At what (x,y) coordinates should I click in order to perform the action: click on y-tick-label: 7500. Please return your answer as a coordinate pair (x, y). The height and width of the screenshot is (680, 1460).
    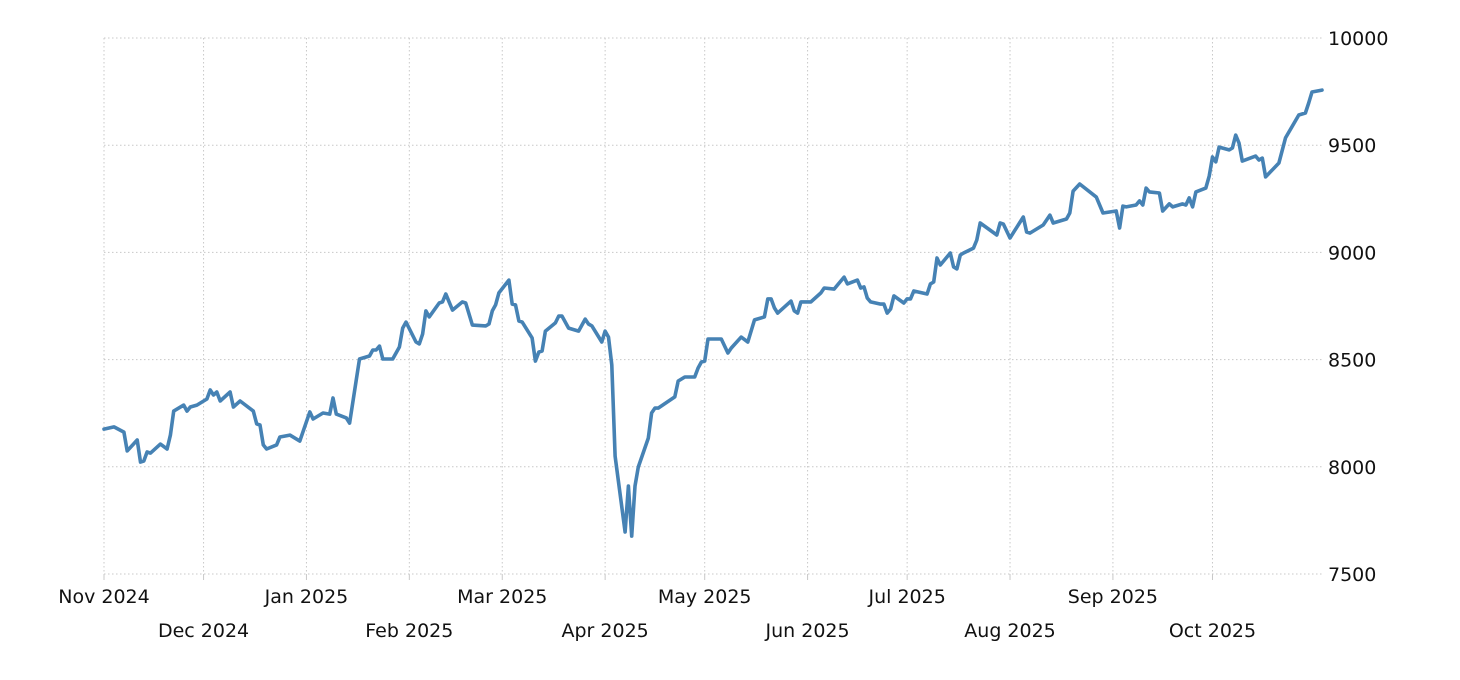
    Looking at the image, I should click on (1352, 575).